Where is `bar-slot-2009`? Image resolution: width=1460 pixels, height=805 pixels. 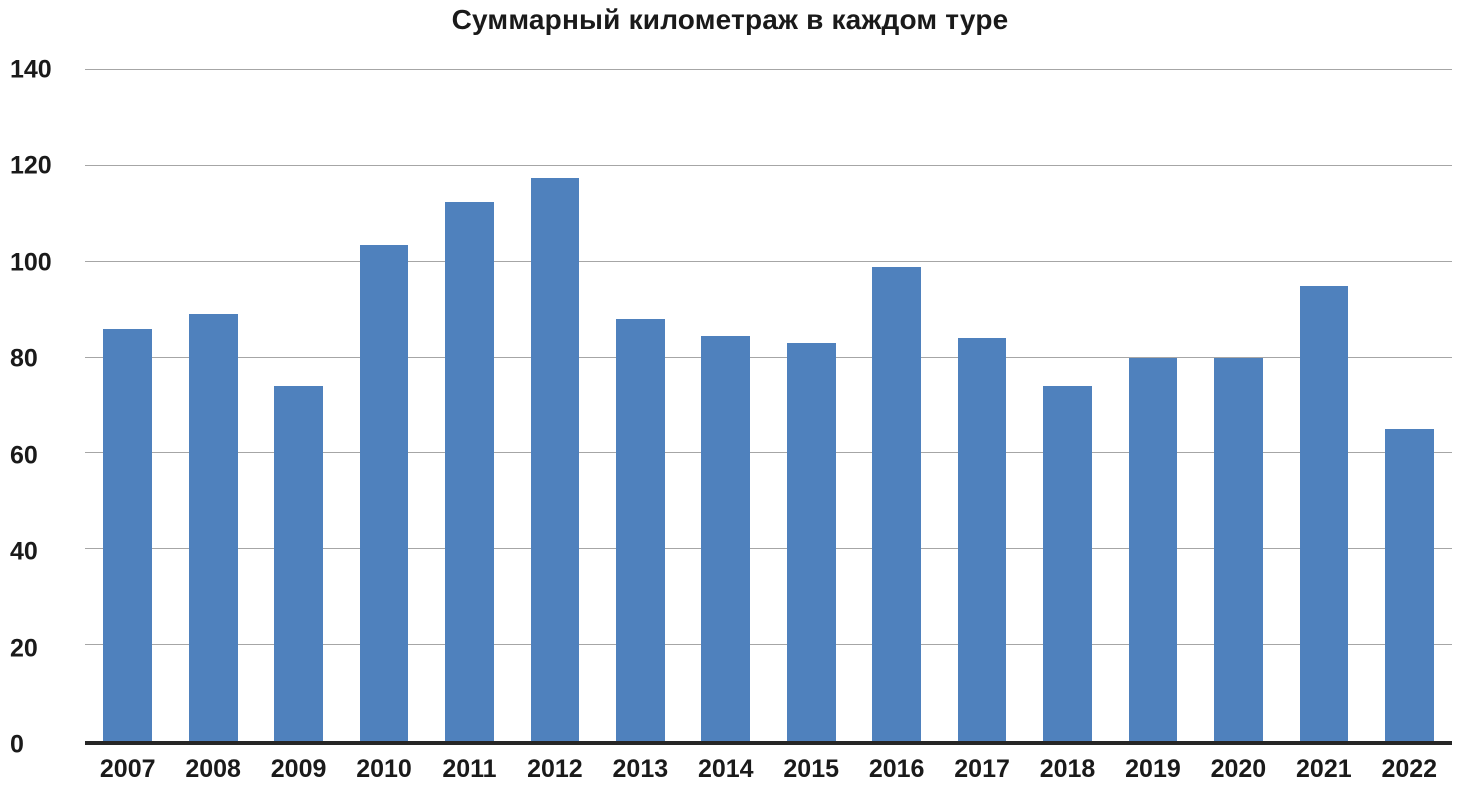 bar-slot-2009 is located at coordinates (298, 405).